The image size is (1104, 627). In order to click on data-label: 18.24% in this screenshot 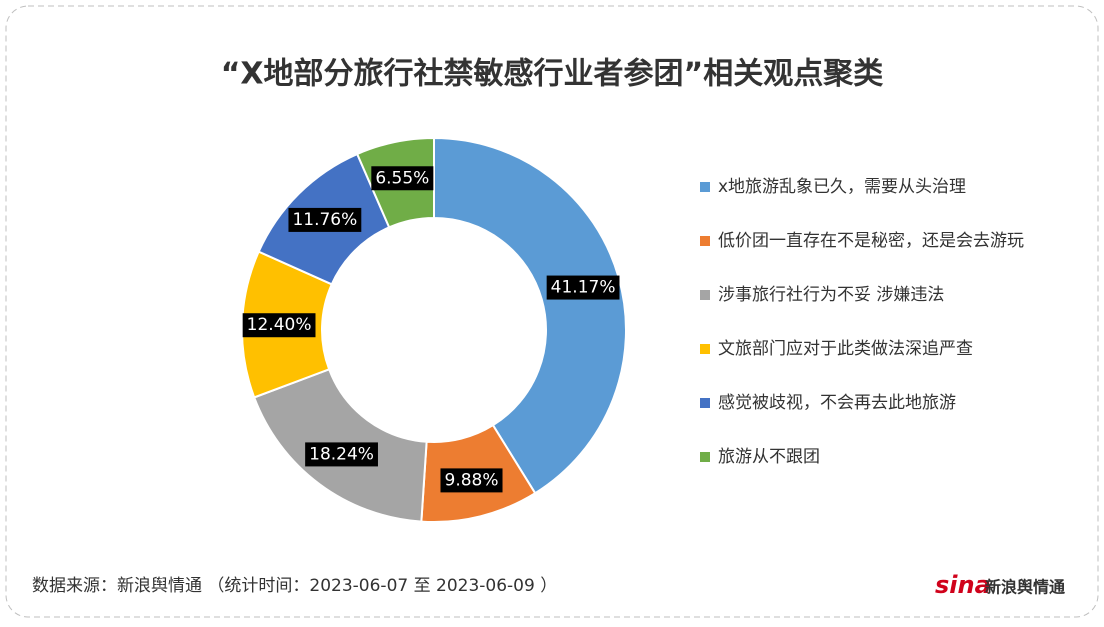, I will do `click(341, 454)`.